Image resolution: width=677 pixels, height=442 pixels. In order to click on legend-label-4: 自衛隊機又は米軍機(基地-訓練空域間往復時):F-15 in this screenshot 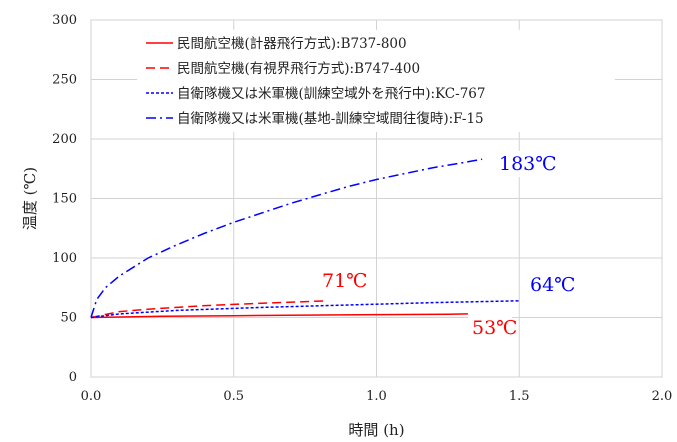, I will do `click(330, 118)`.